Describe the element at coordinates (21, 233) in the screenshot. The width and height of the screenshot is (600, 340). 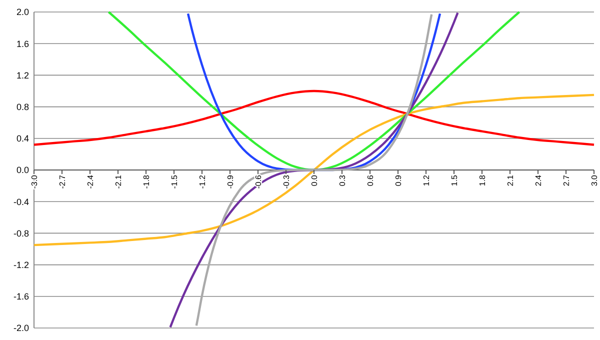
I see `y-tick-label: -0.8` at that location.